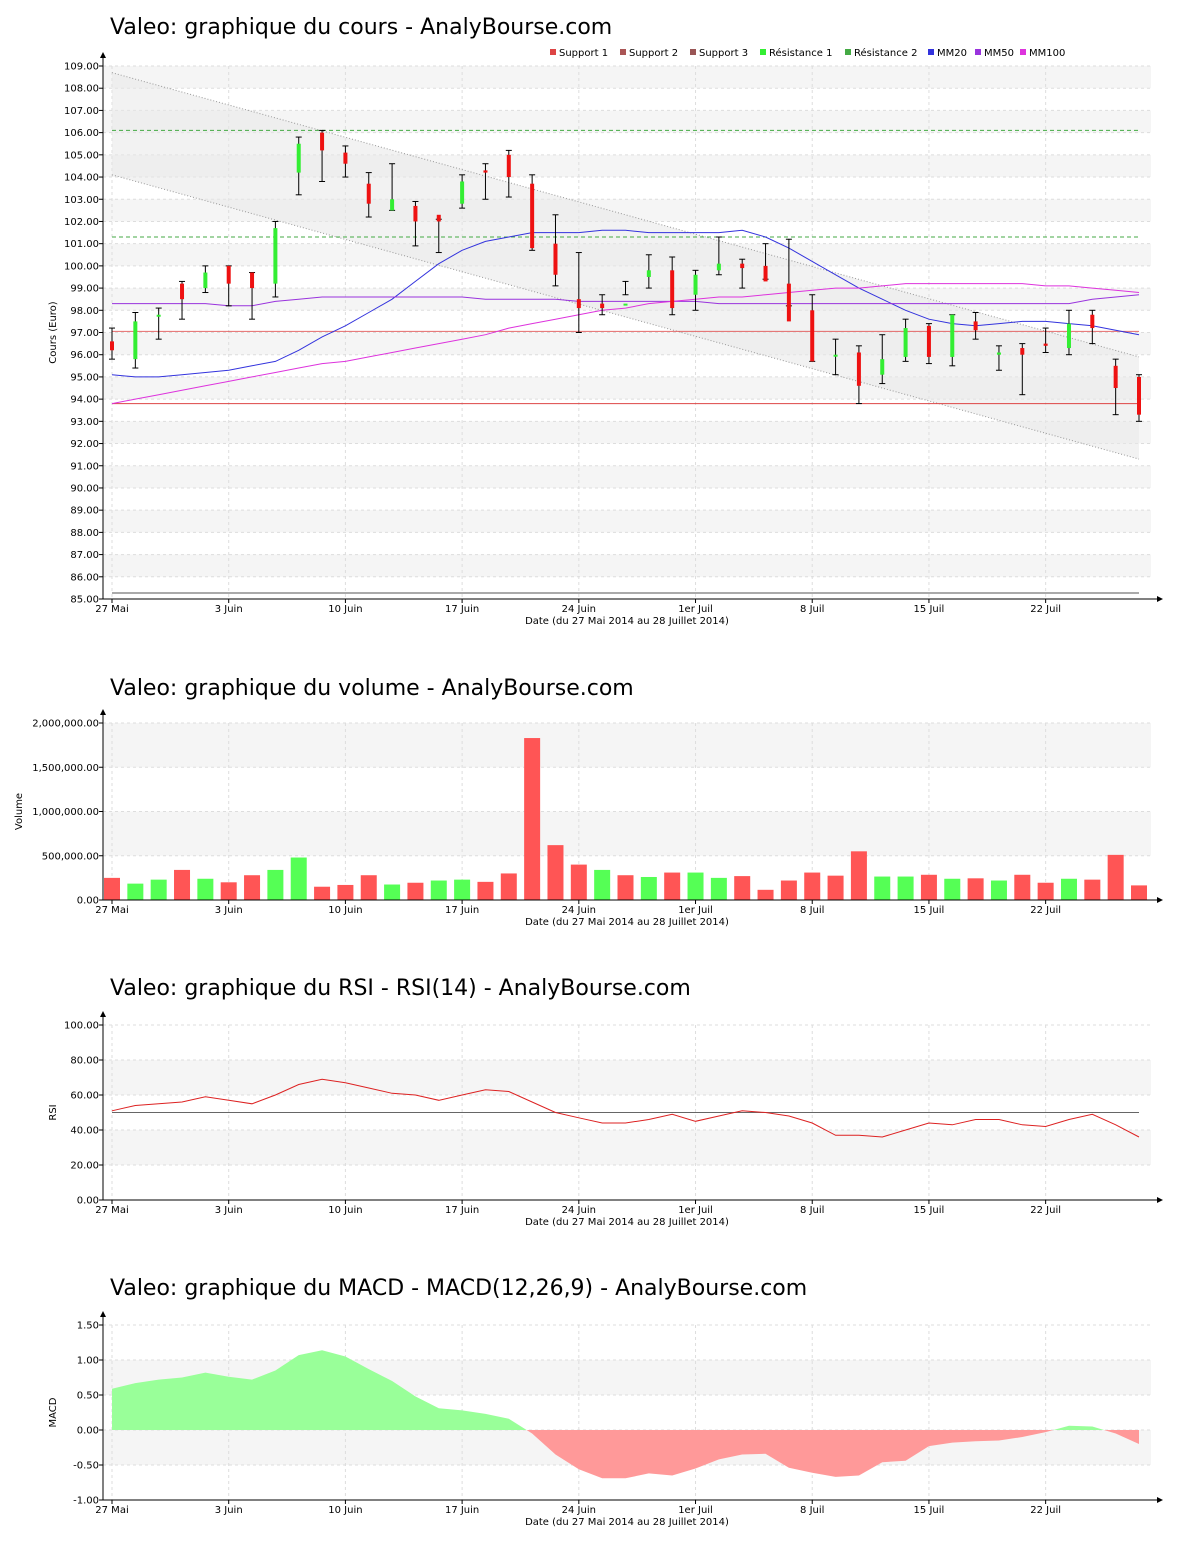  What do you see at coordinates (84, 400) in the screenshot?
I see `y-tick-label: 94.00` at bounding box center [84, 400].